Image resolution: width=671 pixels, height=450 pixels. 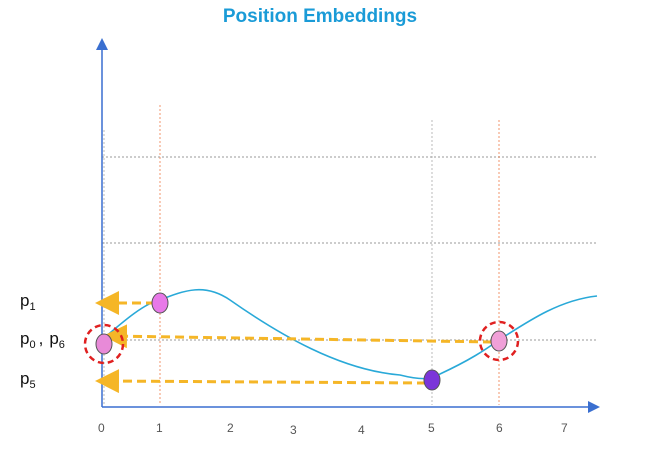 I want to click on tick-label-6: 6, so click(x=499, y=428).